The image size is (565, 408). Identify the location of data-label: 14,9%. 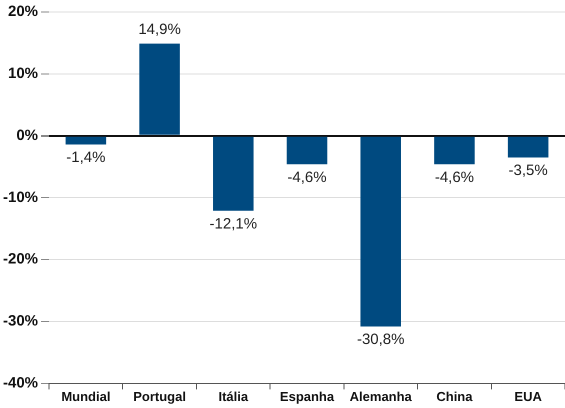
(159, 29).